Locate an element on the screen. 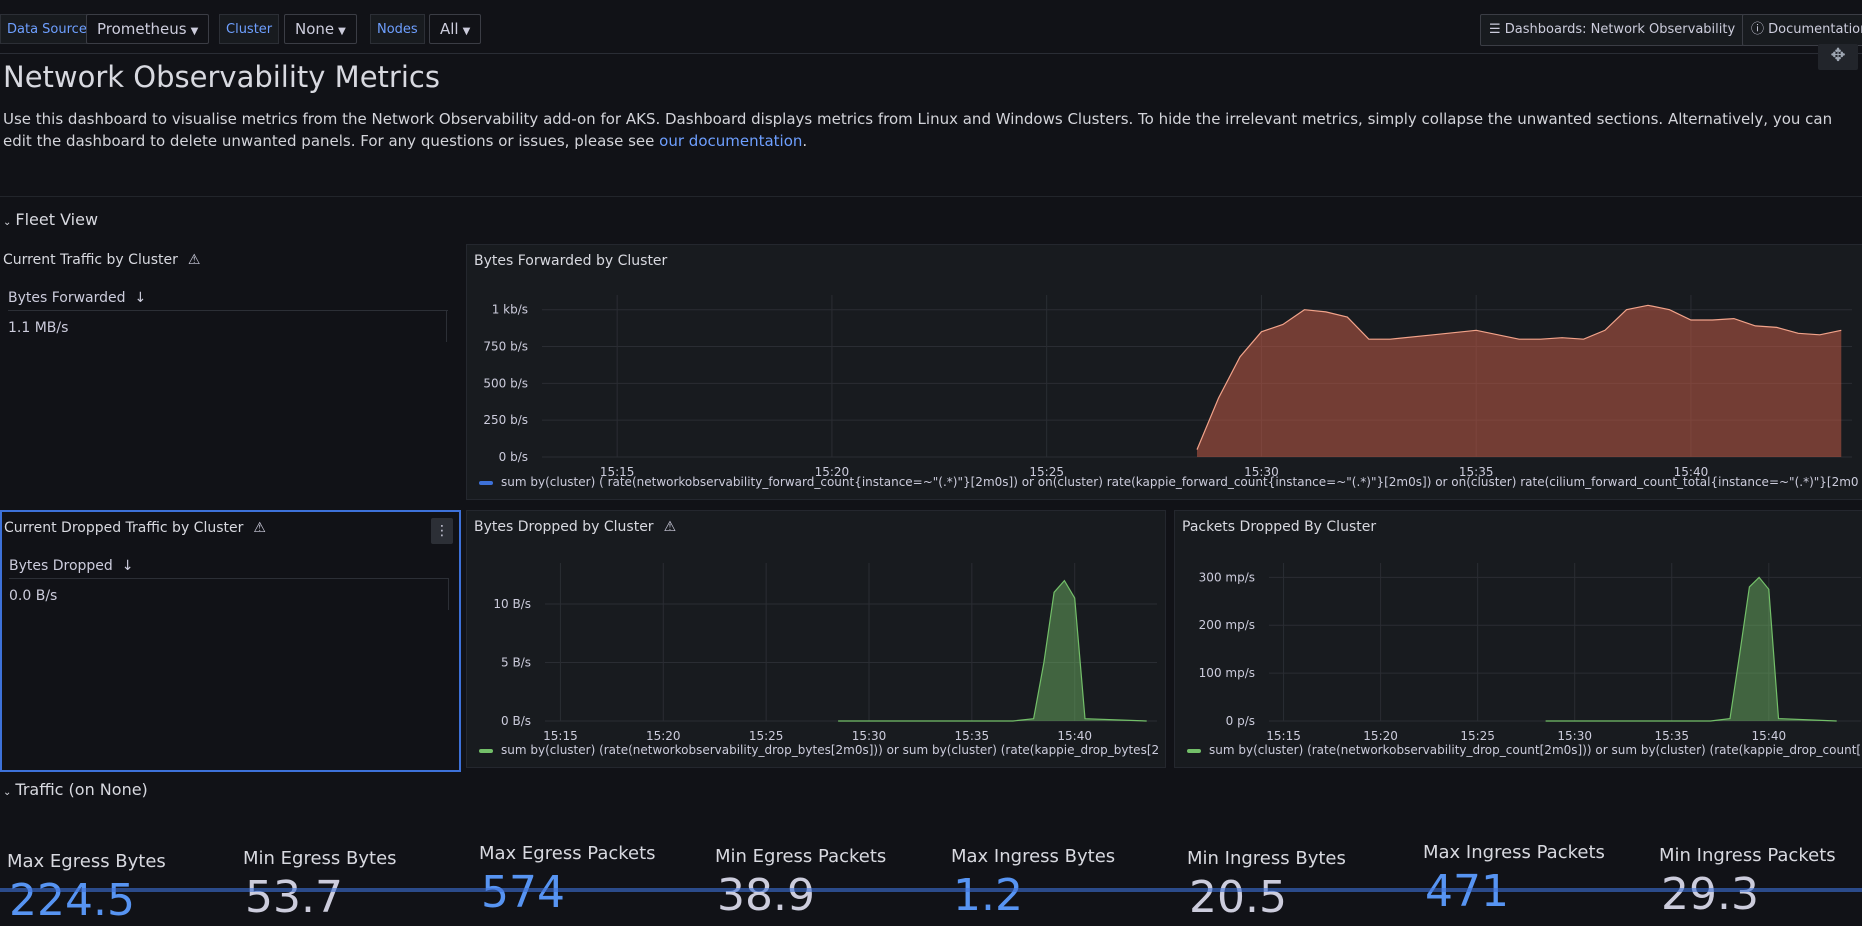 The width and height of the screenshot is (1862, 926). panel-title: Current Traffic by Cluster ⚠ is located at coordinates (101, 260).